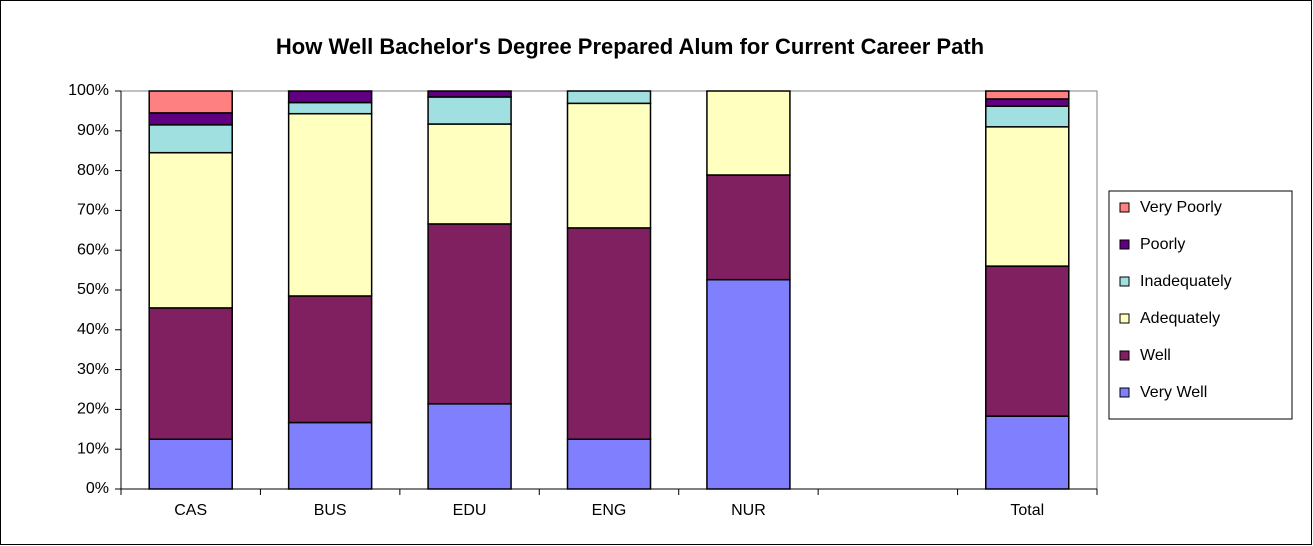  Describe the element at coordinates (93, 329) in the screenshot. I see `y-tick-label: 40%` at that location.